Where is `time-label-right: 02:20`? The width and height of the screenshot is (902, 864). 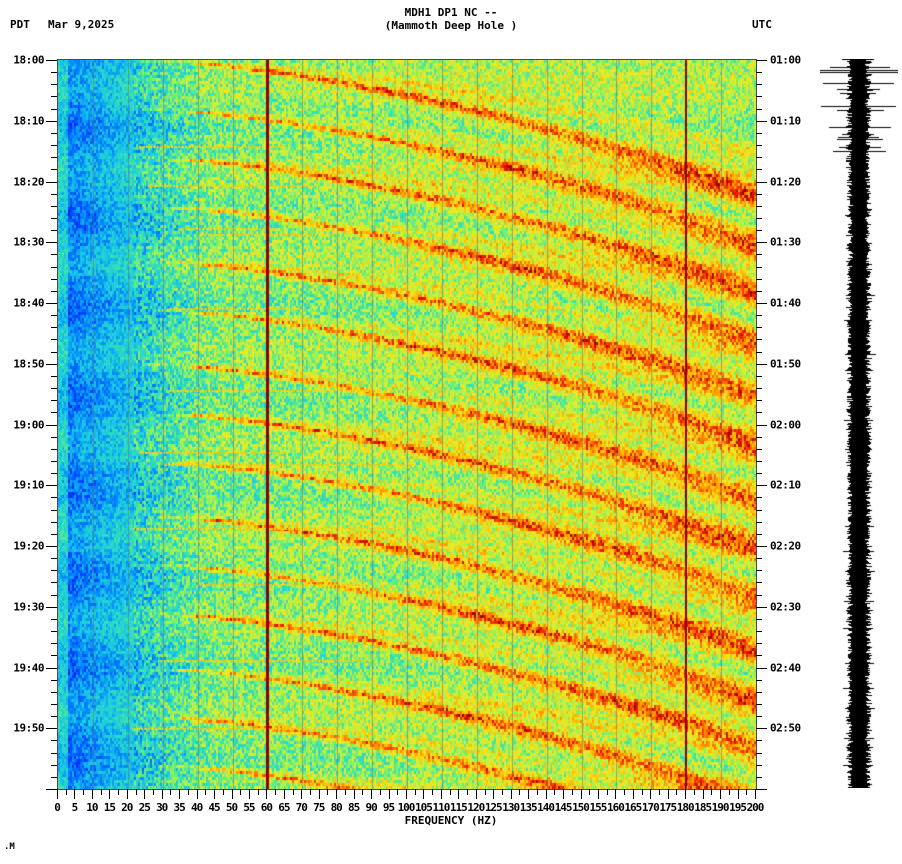 time-label-right: 02:20 is located at coordinates (785, 546).